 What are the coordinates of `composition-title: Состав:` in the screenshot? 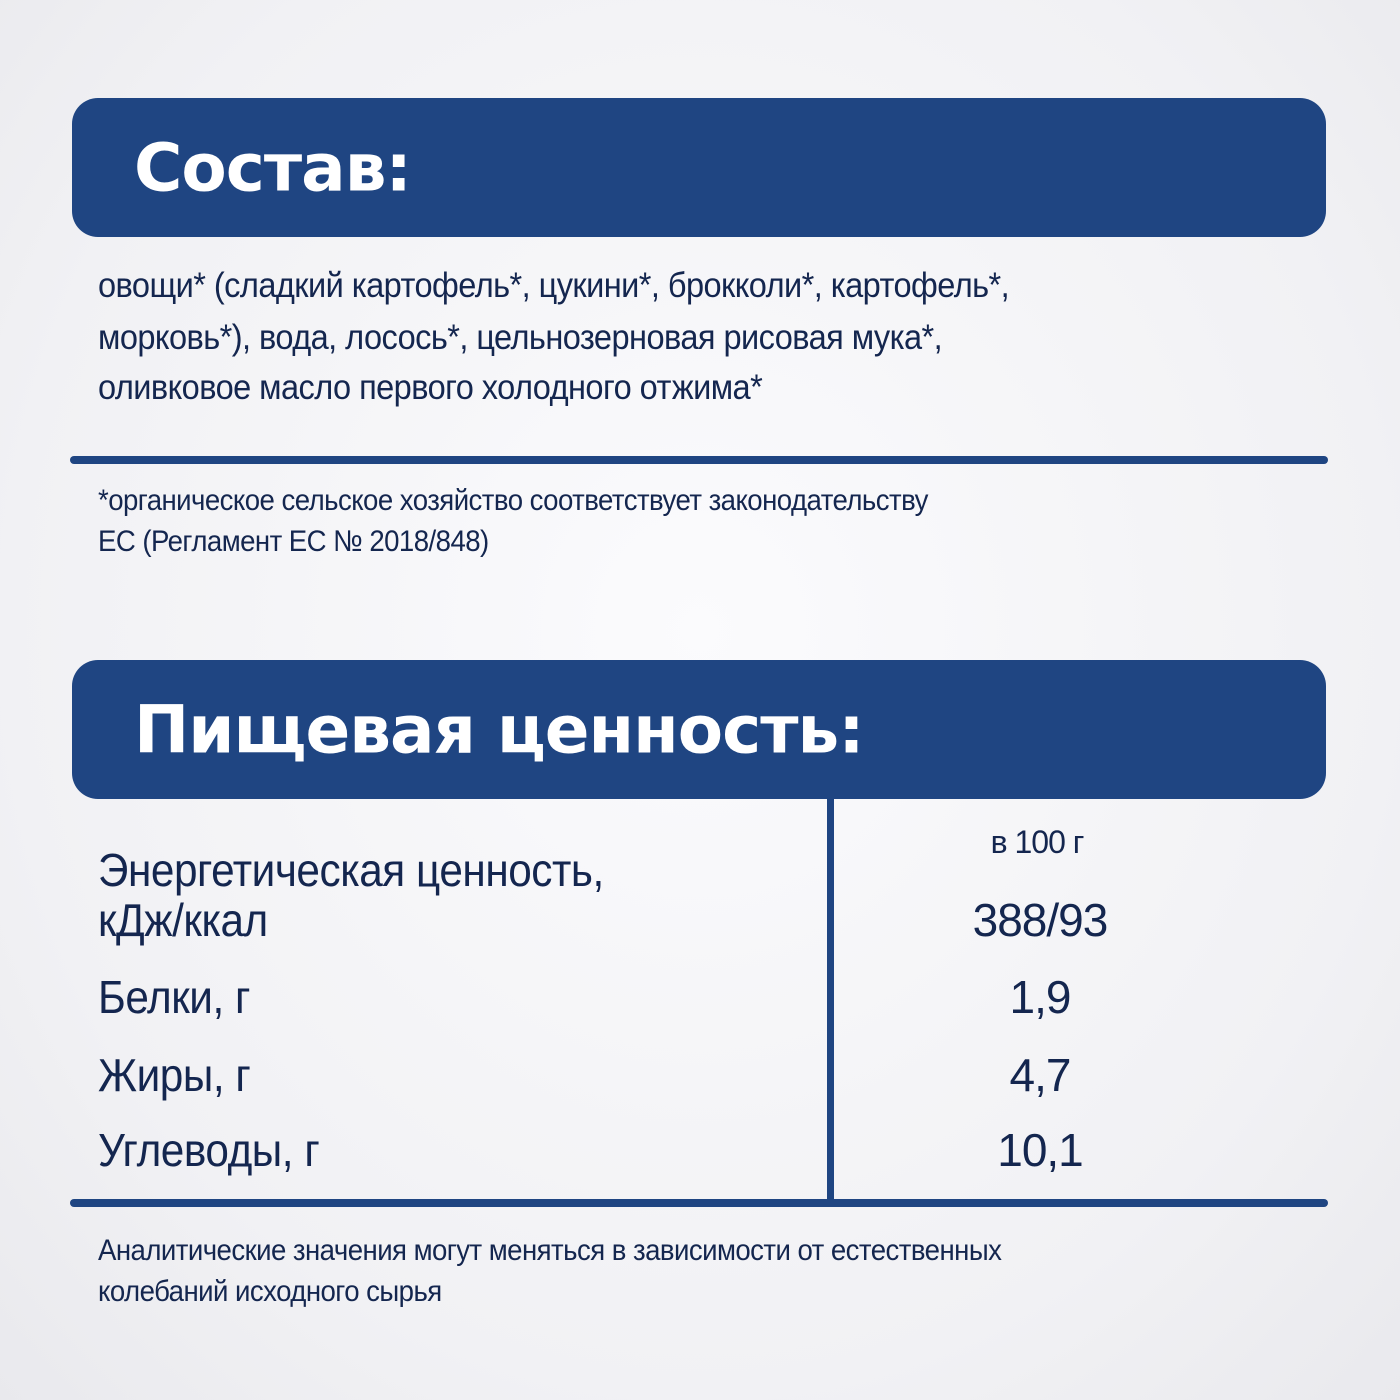 It's located at (273, 167).